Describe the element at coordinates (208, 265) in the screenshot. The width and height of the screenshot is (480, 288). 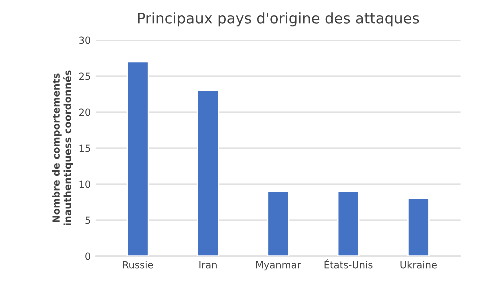
I see `x-tick-label: Iran` at that location.